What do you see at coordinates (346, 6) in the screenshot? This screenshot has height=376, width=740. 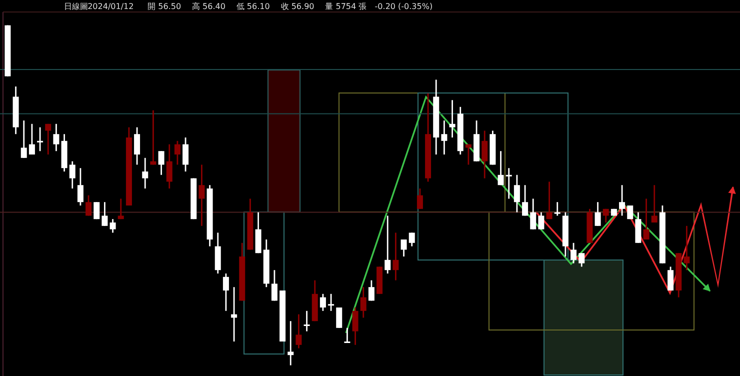 I see `text: 量 5754 張` at bounding box center [346, 6].